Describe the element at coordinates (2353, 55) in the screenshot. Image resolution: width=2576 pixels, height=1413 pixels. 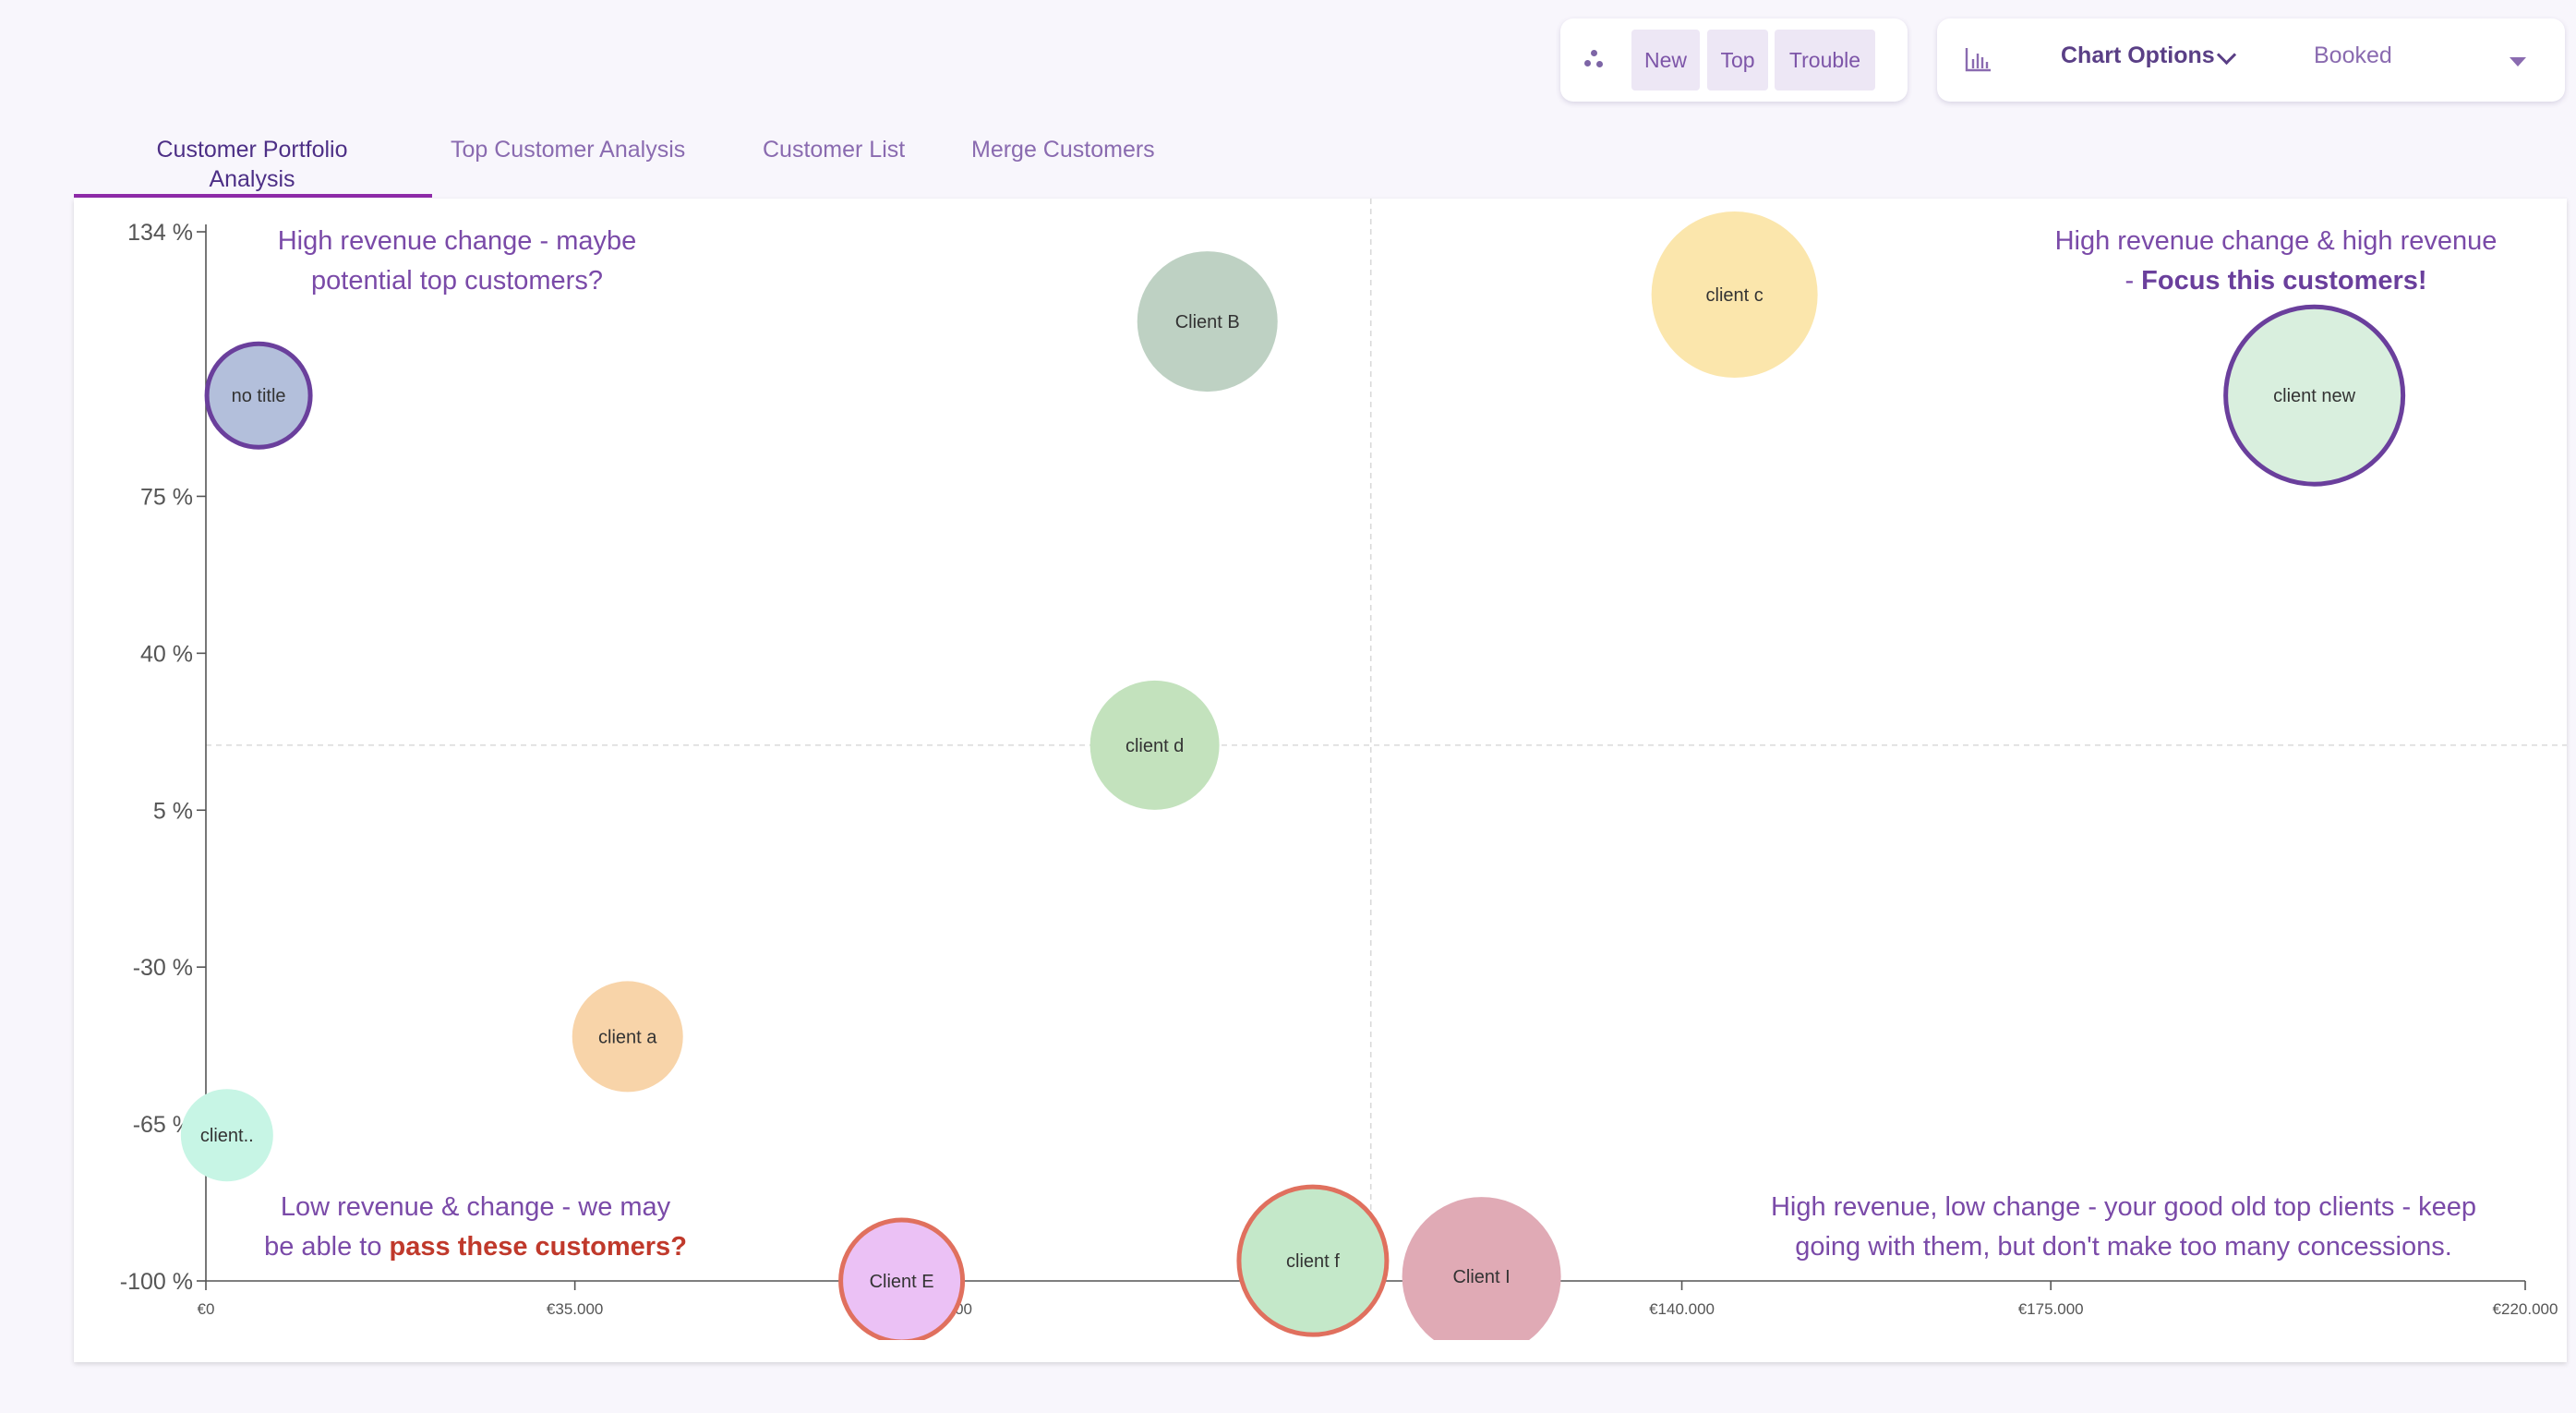
I see `revenue-type-select: Booked` at that location.